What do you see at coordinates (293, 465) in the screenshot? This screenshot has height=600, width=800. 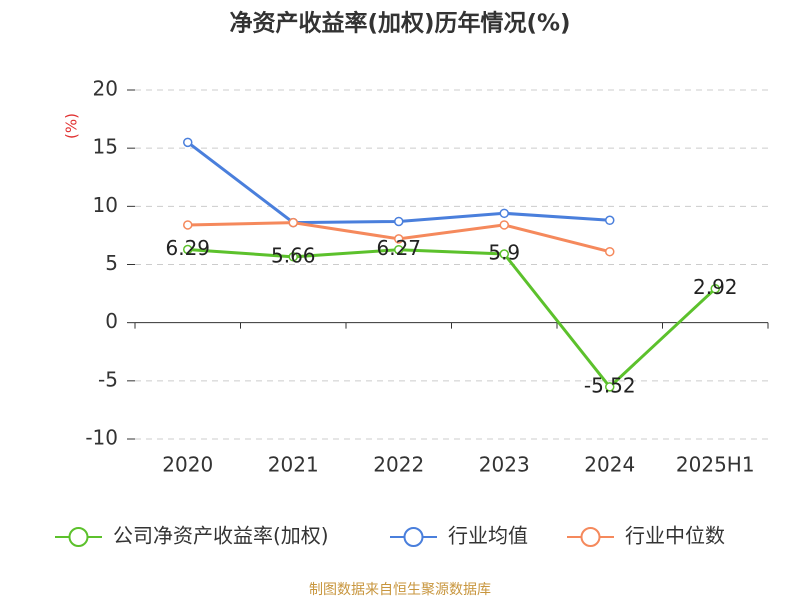 I see `x-tick-label: 2021` at bounding box center [293, 465].